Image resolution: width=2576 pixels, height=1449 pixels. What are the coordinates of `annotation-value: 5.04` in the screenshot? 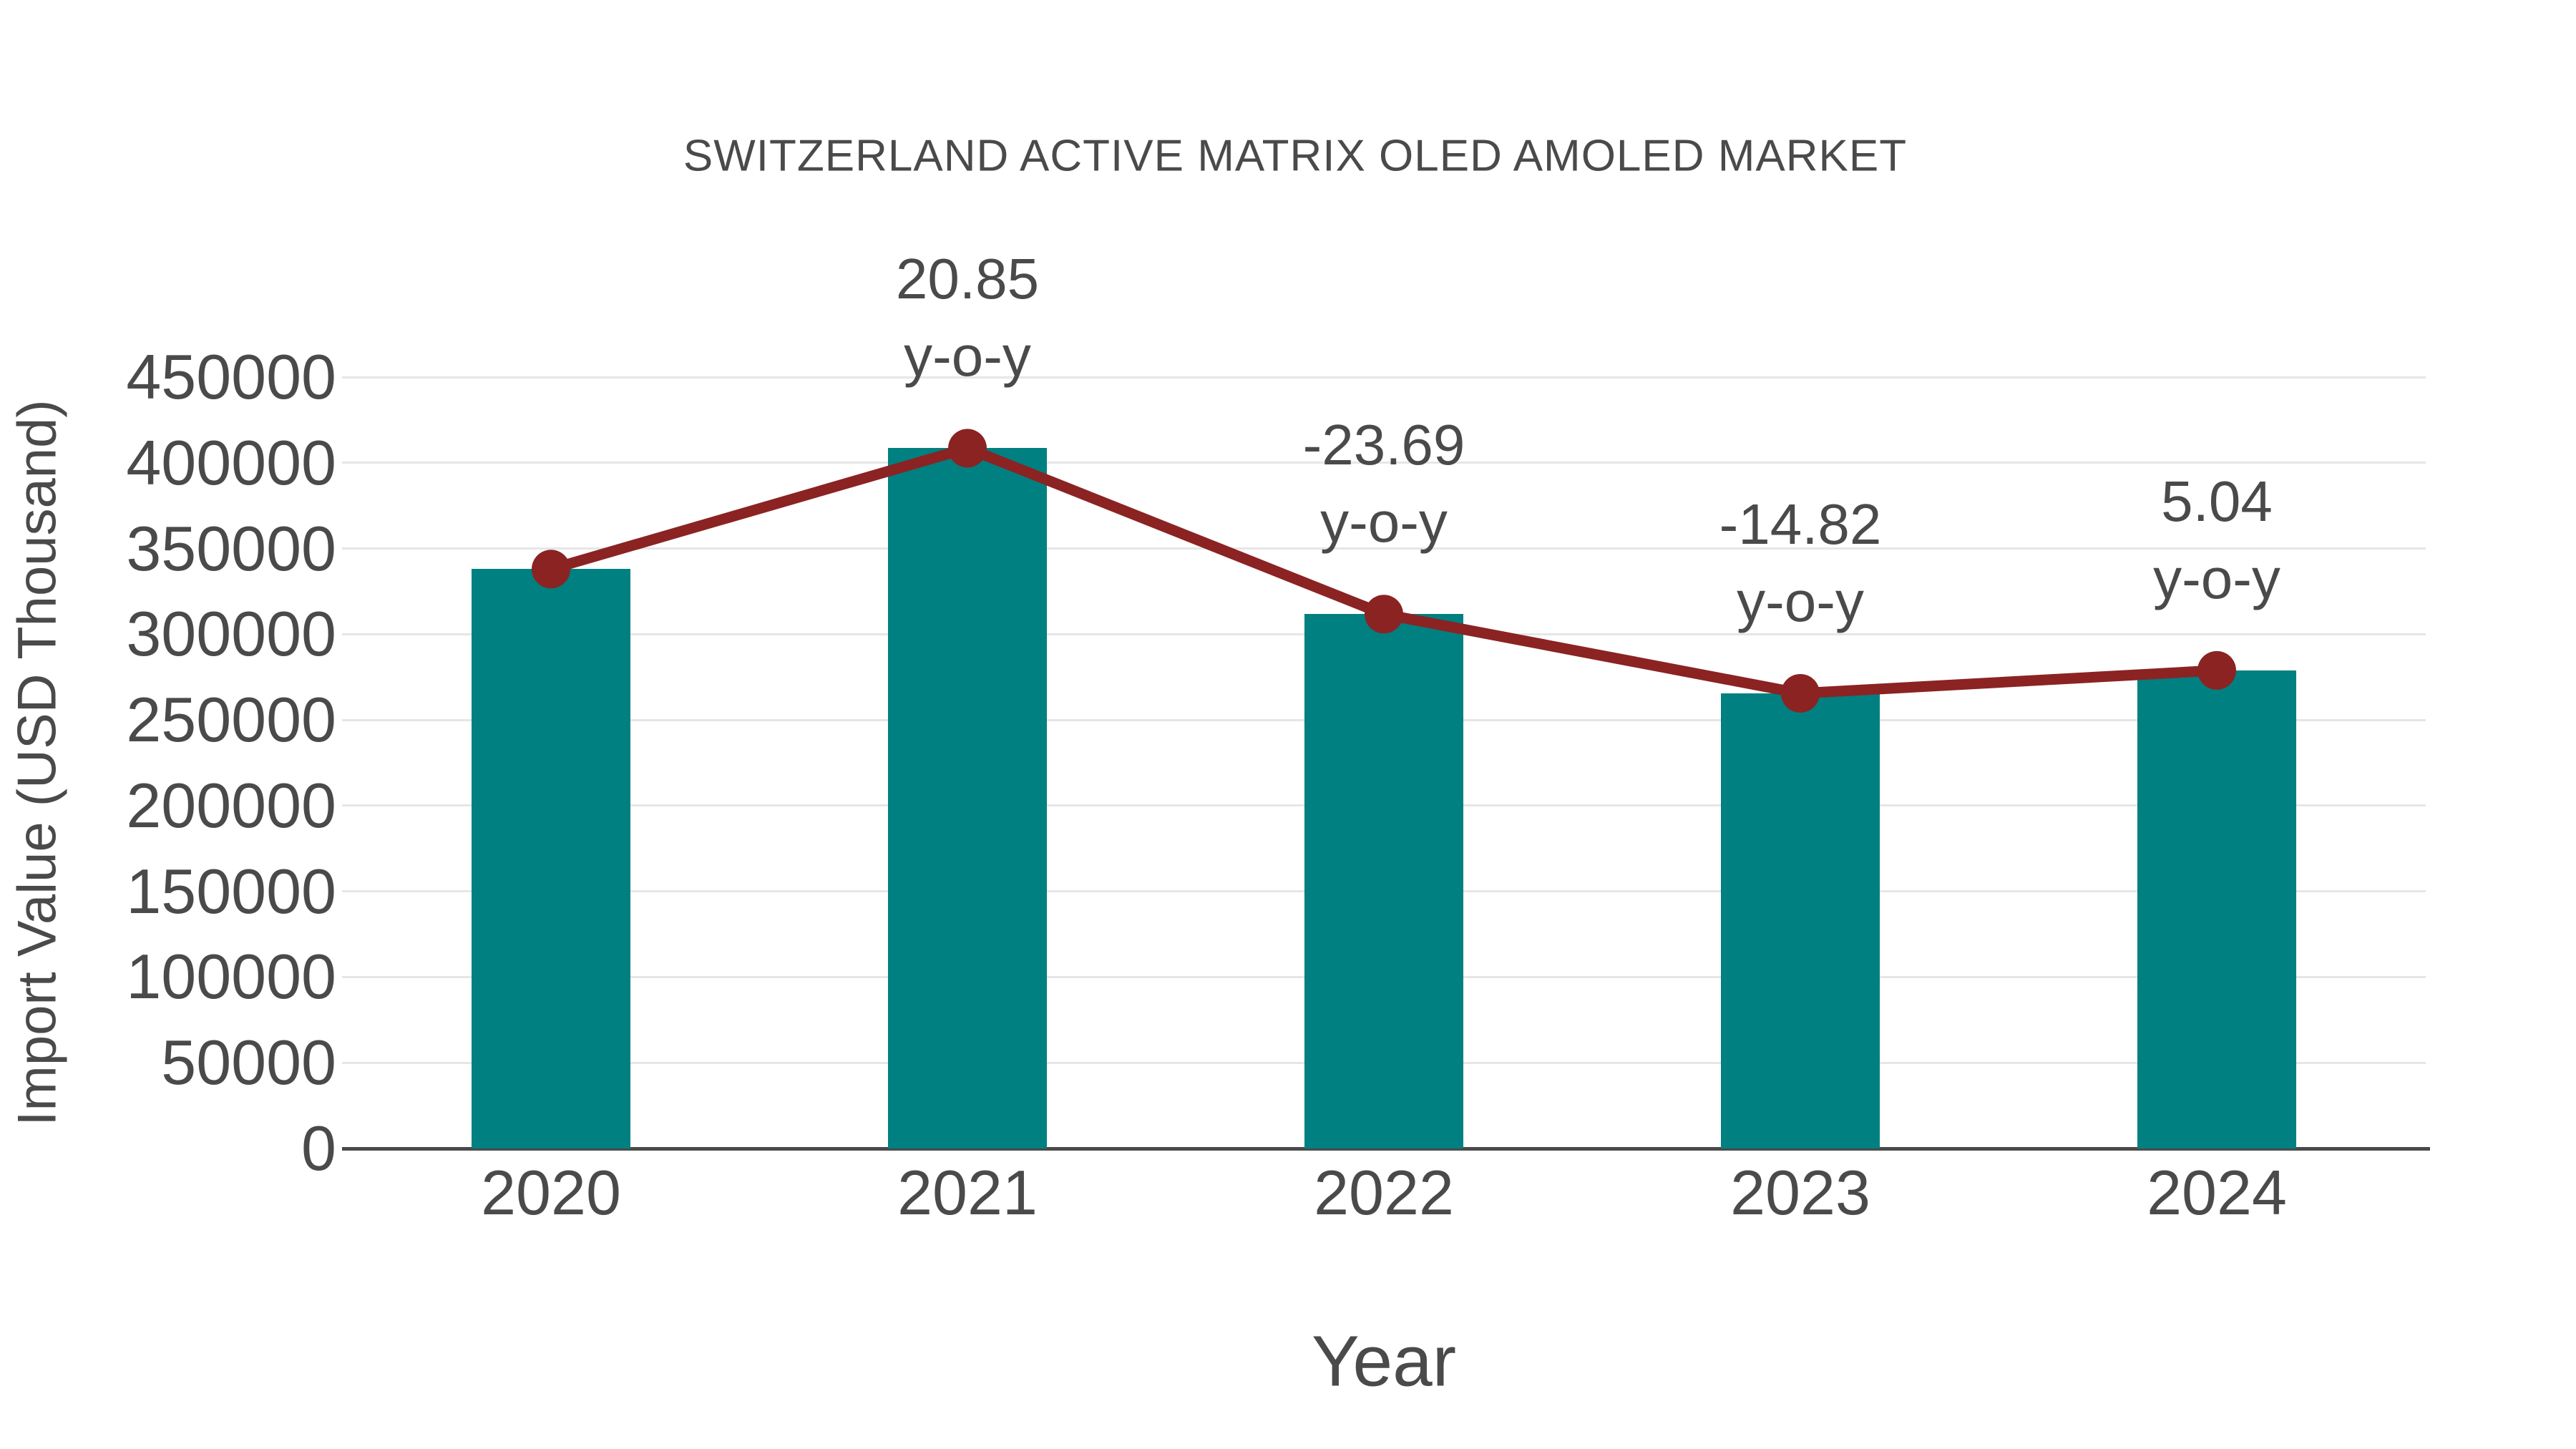 It's located at (2217, 501).